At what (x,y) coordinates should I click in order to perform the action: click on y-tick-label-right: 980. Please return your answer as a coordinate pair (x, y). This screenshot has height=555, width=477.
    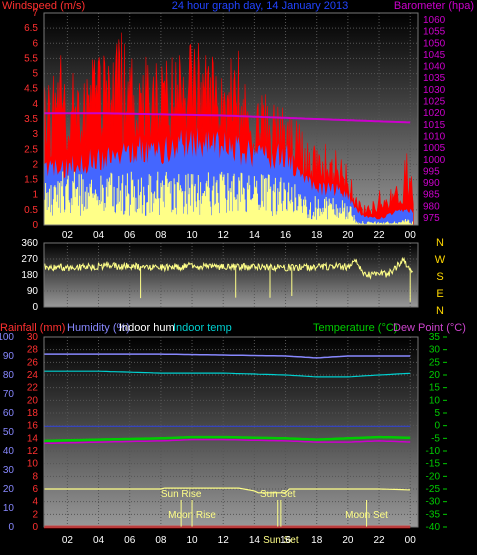
    Looking at the image, I should click on (431, 206).